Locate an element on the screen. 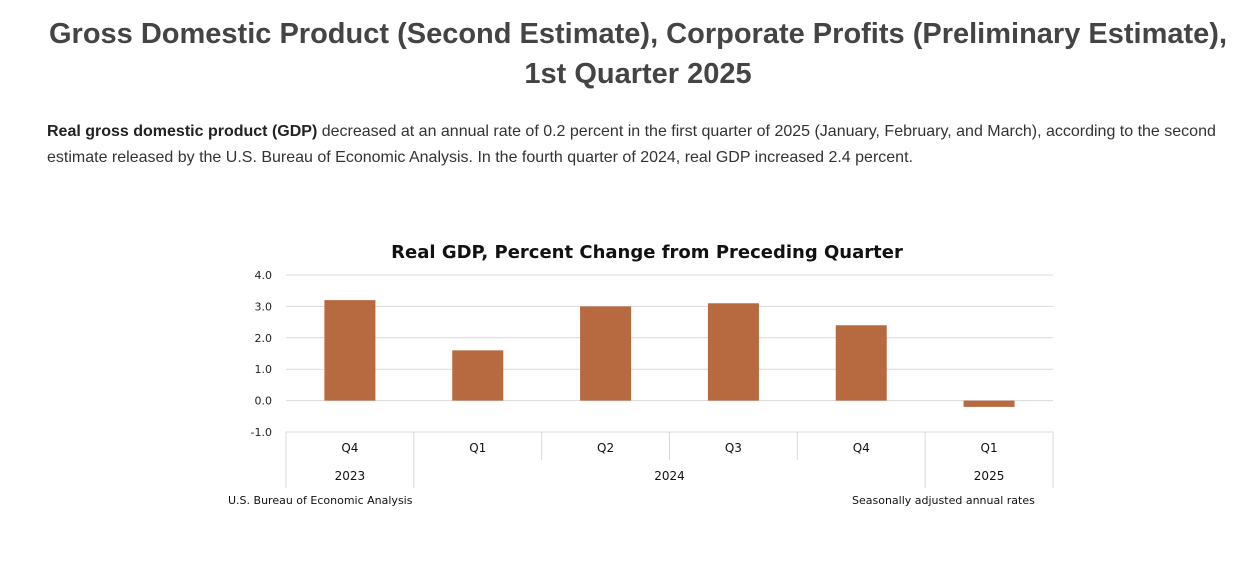 Image resolution: width=1246 pixels, height=564 pixels. y-tick-label: -1.0 is located at coordinates (261, 432).